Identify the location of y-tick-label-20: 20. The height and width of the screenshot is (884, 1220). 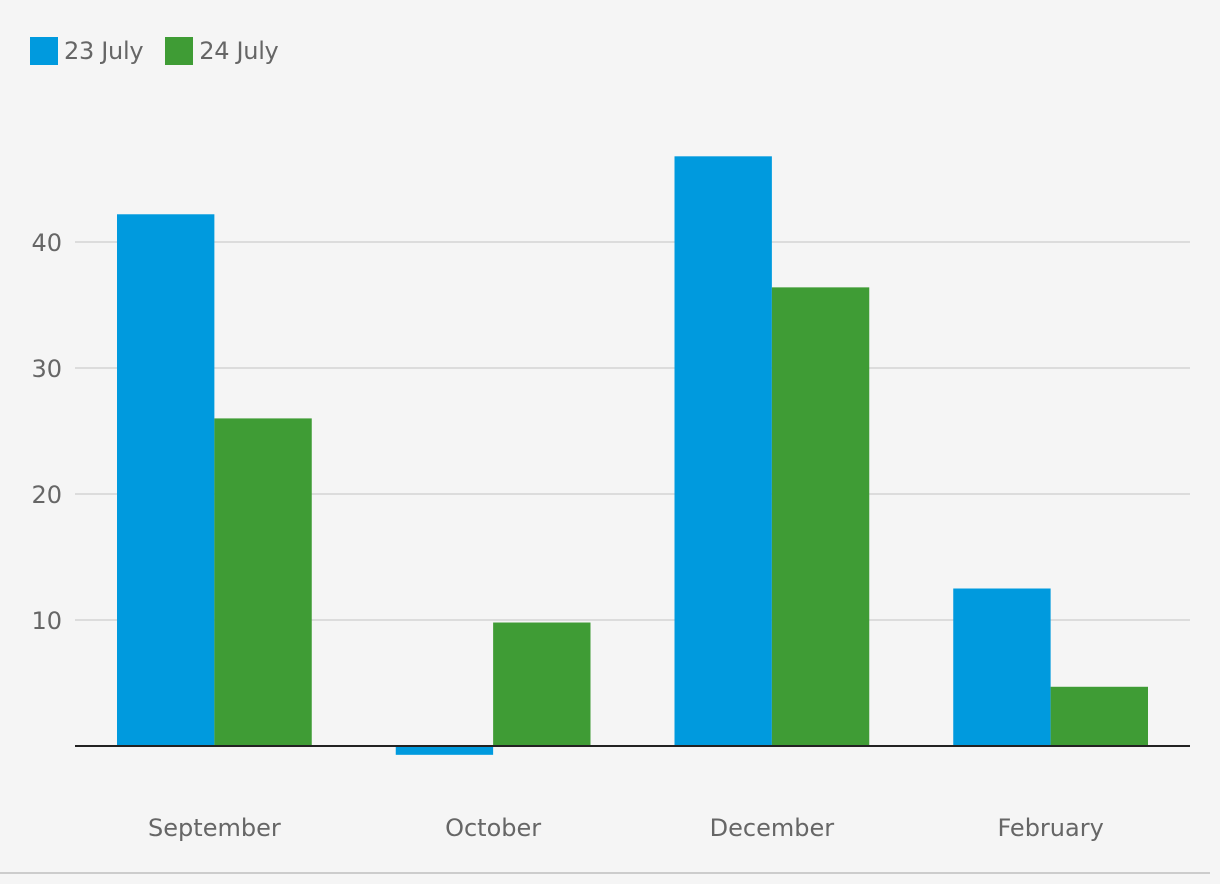
(46, 495).